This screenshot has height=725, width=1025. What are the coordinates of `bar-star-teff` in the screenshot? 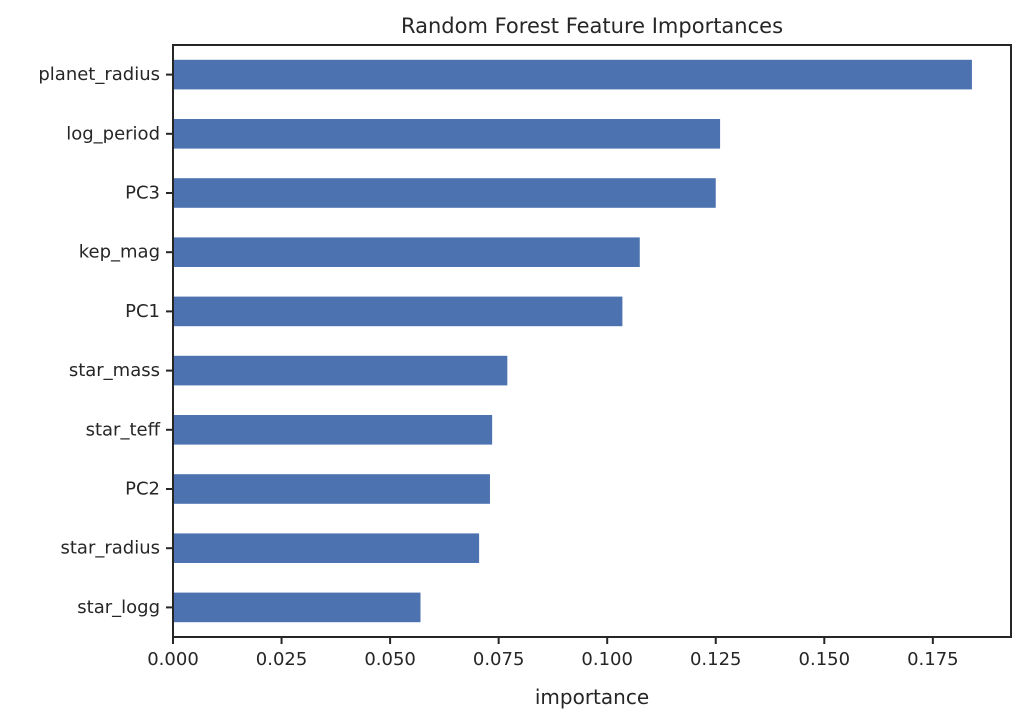 It's located at (333, 430).